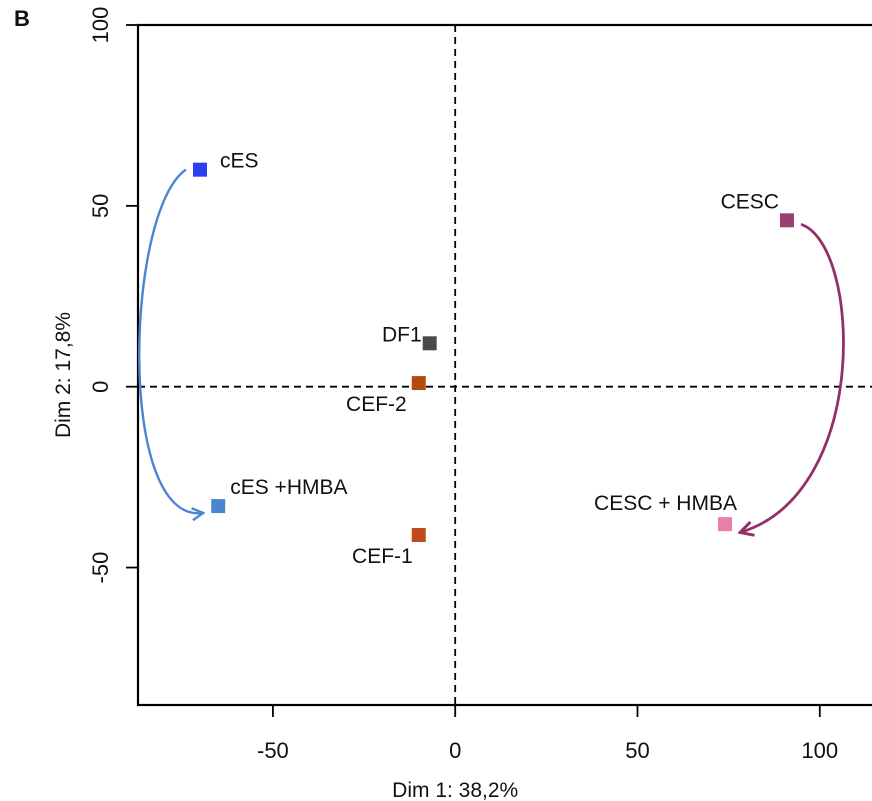 The image size is (872, 801). I want to click on x-tick-label: -50, so click(273, 750).